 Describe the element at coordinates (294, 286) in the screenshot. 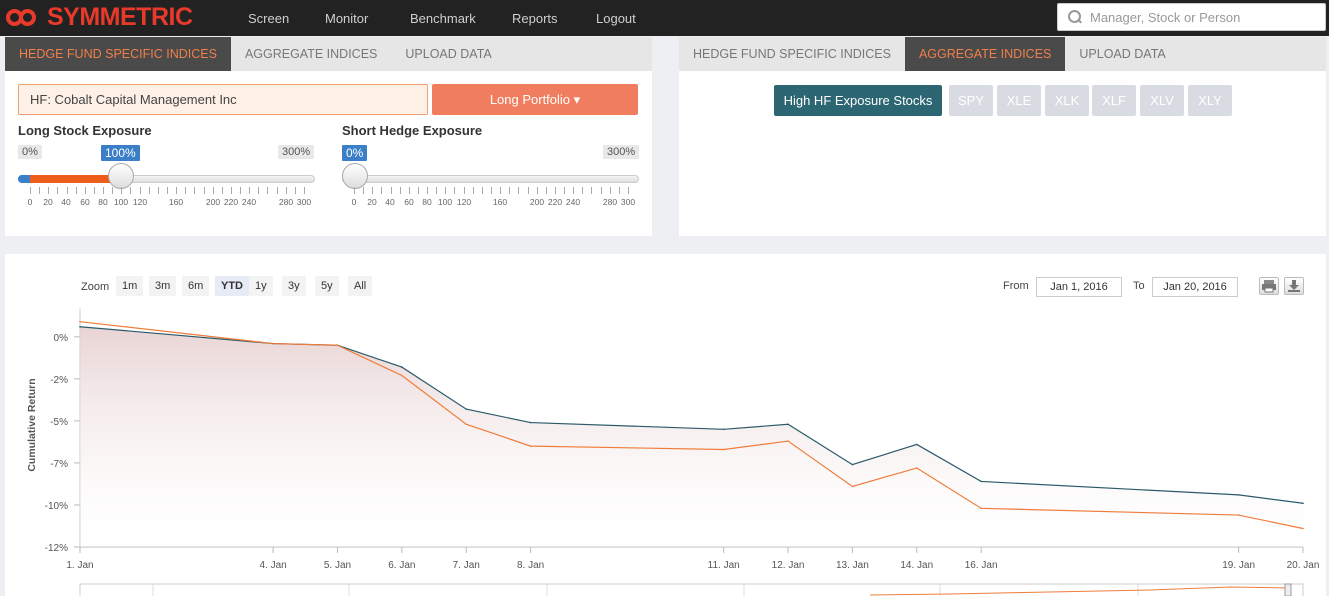

I see `zoom-3y-button: 3y` at that location.